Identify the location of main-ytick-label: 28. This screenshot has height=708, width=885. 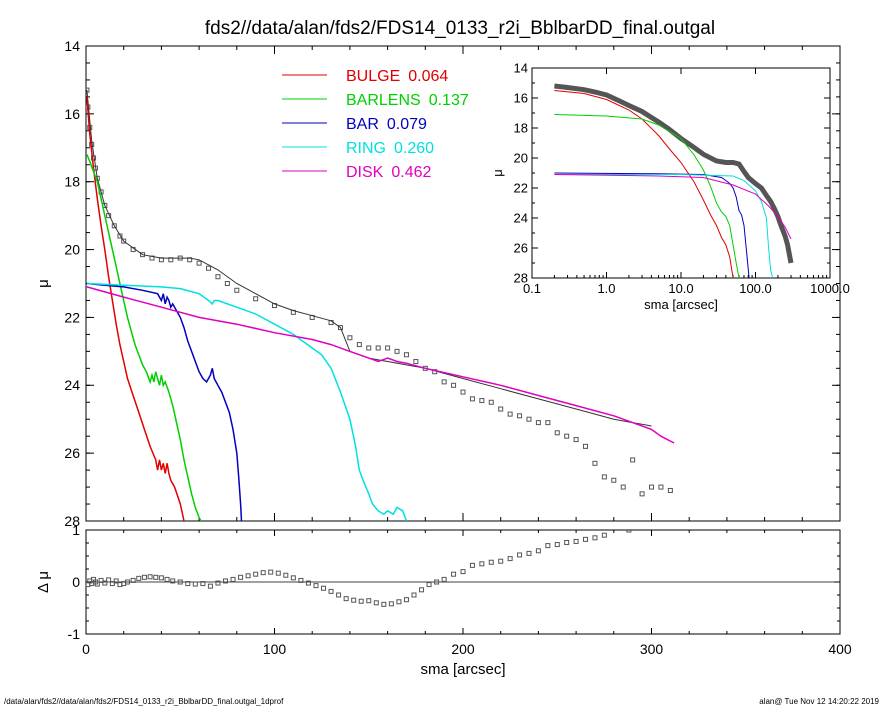
(72, 521).